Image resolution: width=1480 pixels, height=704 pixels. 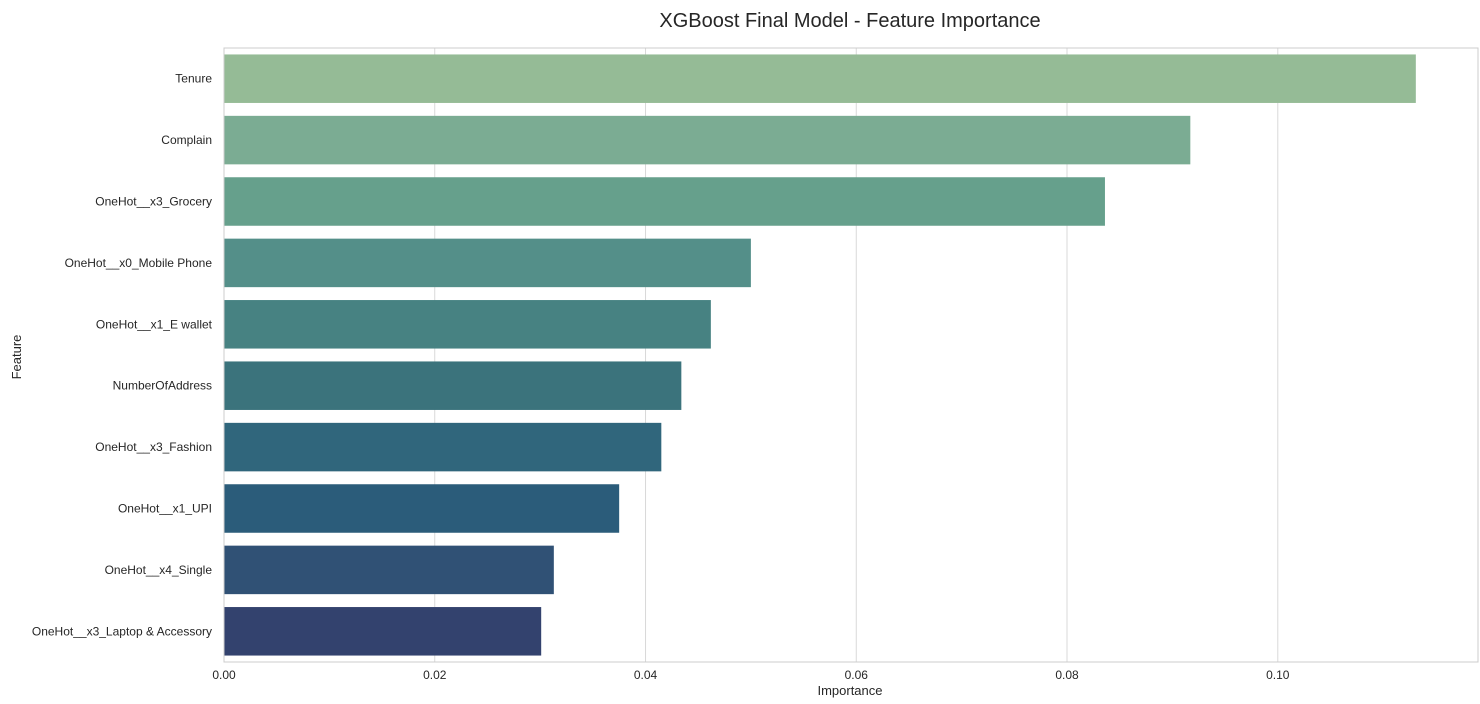 I want to click on x-axis-label: Importance, so click(x=849, y=690).